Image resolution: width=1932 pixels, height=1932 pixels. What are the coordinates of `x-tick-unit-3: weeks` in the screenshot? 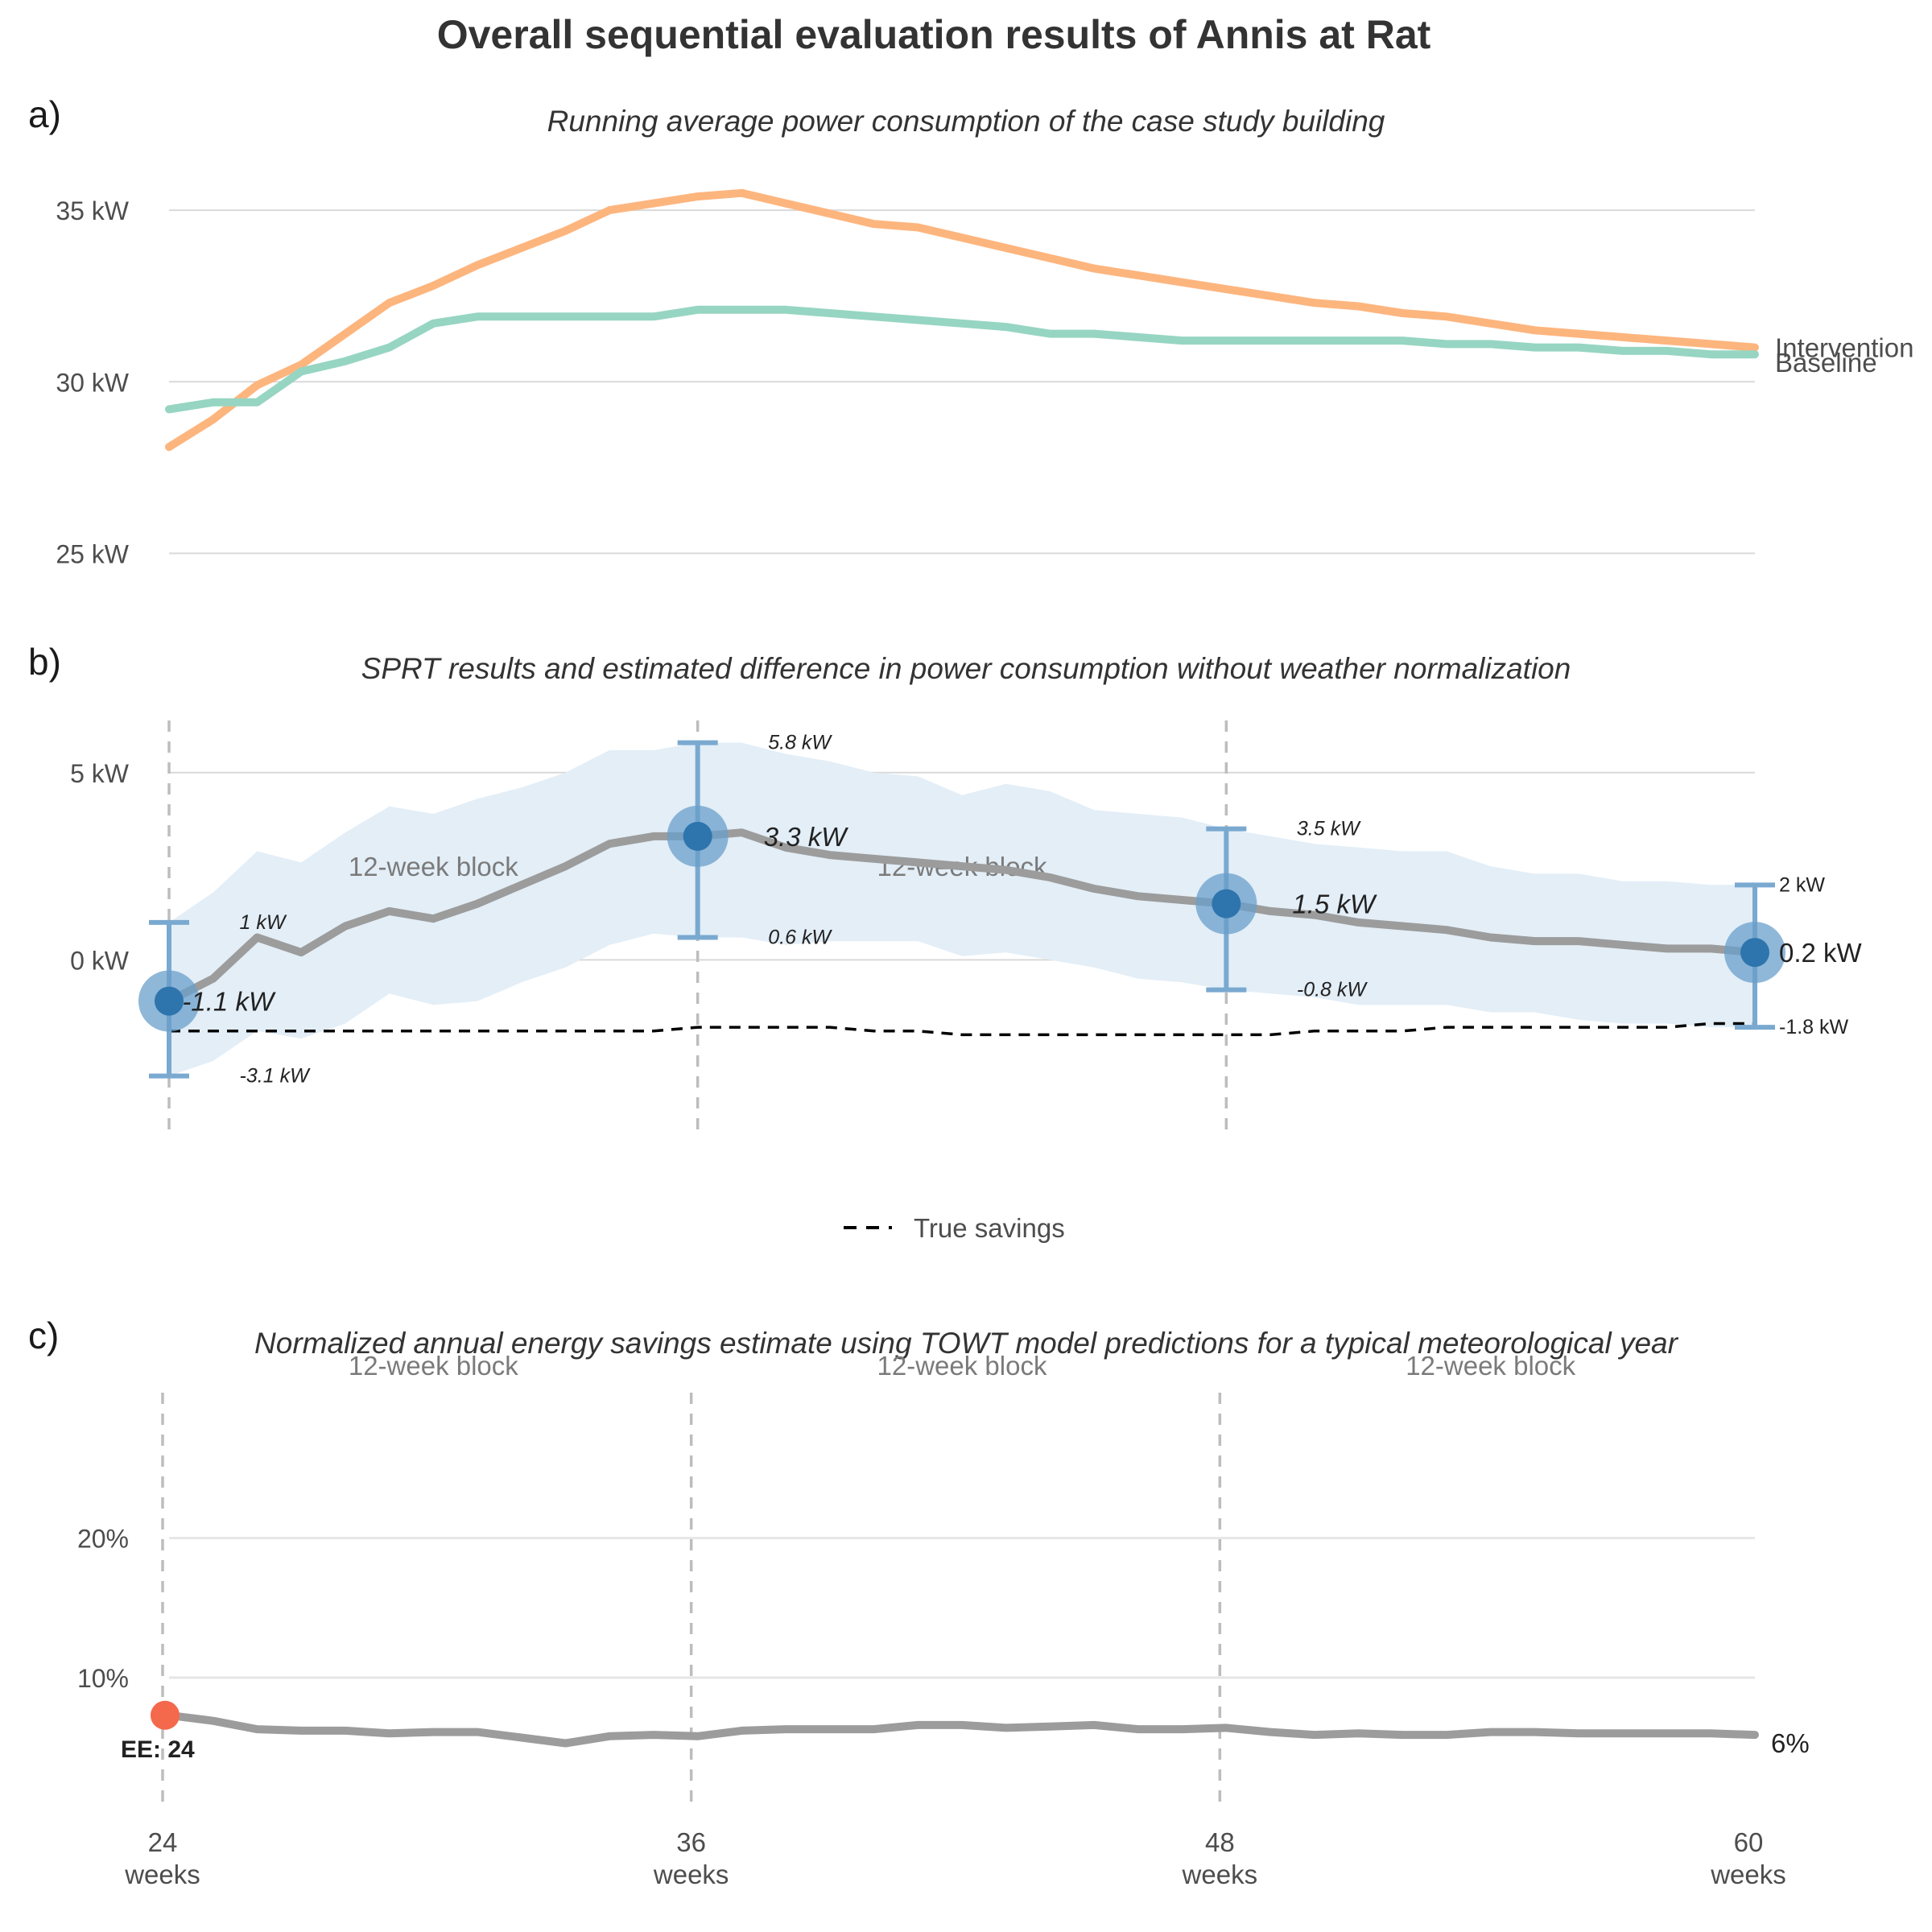 It's located at (1748, 1874).